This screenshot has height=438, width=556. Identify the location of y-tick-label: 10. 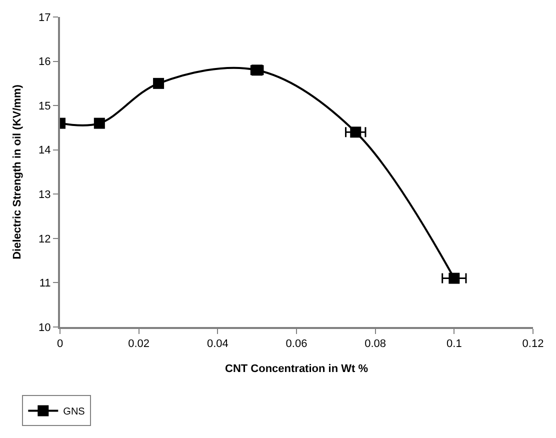
(44, 328).